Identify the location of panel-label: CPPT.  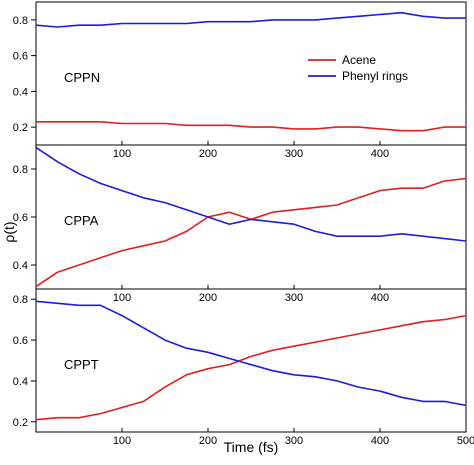
(81, 364).